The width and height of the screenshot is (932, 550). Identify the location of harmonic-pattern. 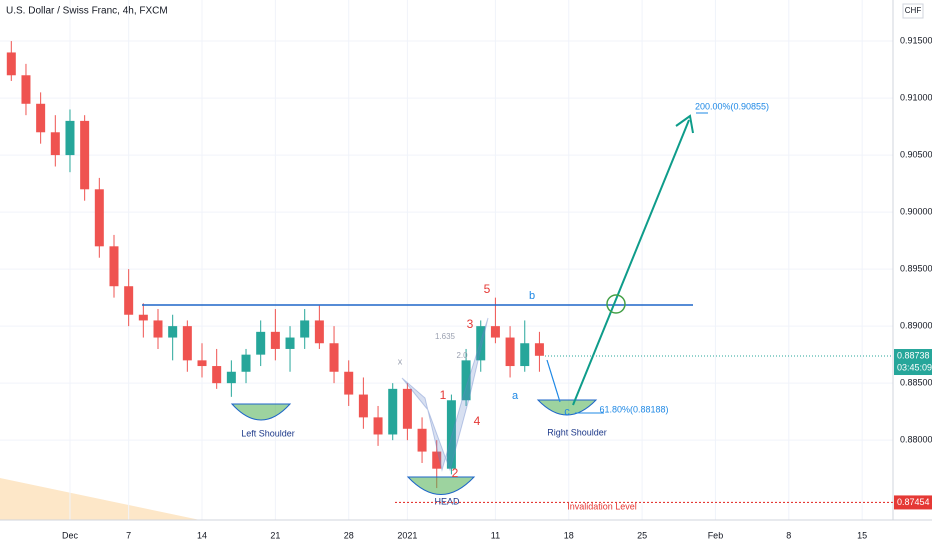
(445, 394).